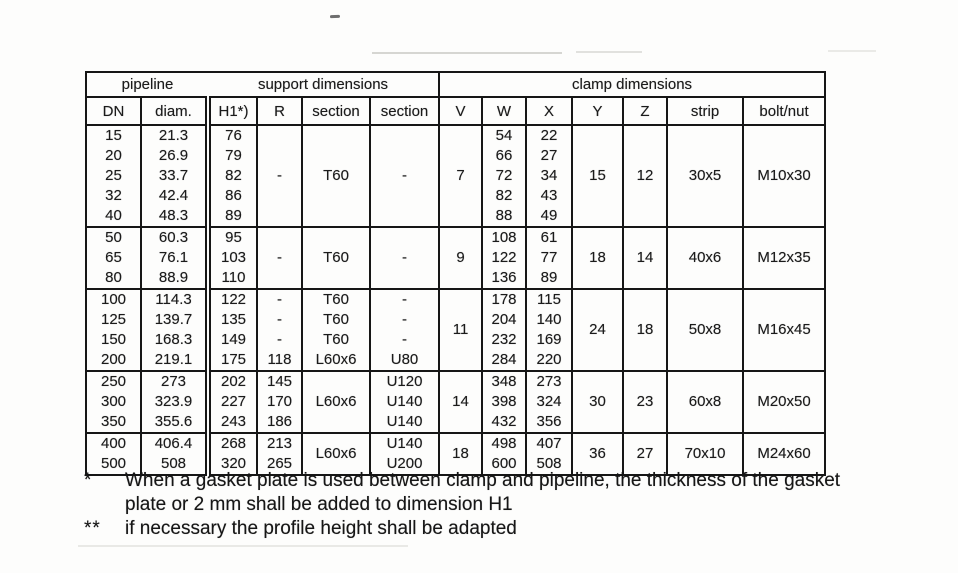 Image resolution: width=958 pixels, height=573 pixels. Describe the element at coordinates (231, 381) in the screenshot. I see `cell-h1: 202` at that location.